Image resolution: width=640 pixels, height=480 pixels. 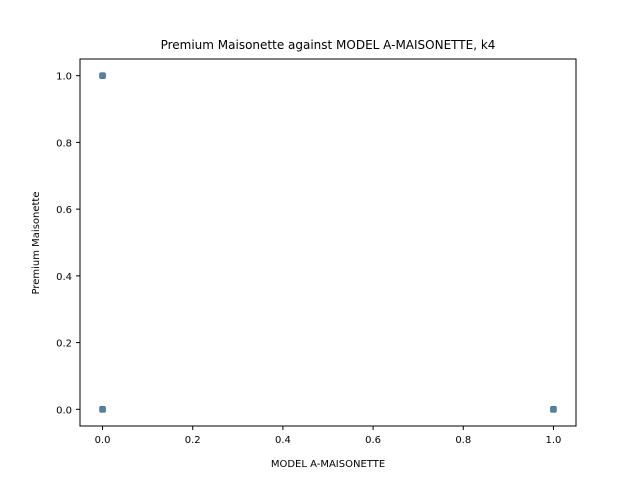 I want to click on y-tick-label: 0.2, so click(x=64, y=344).